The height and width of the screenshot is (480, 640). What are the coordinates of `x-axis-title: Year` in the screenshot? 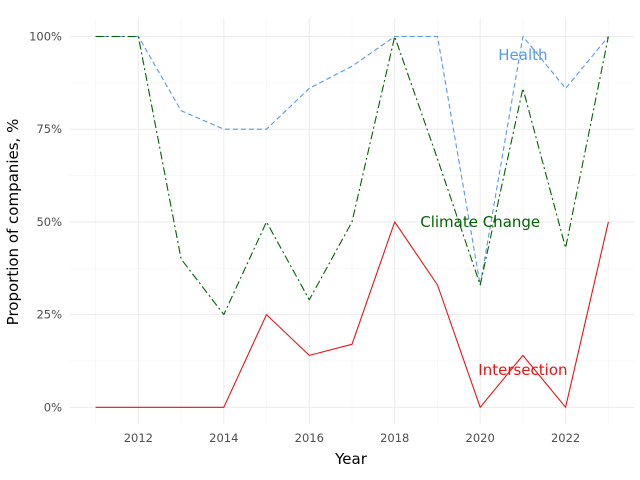 It's located at (351, 459).